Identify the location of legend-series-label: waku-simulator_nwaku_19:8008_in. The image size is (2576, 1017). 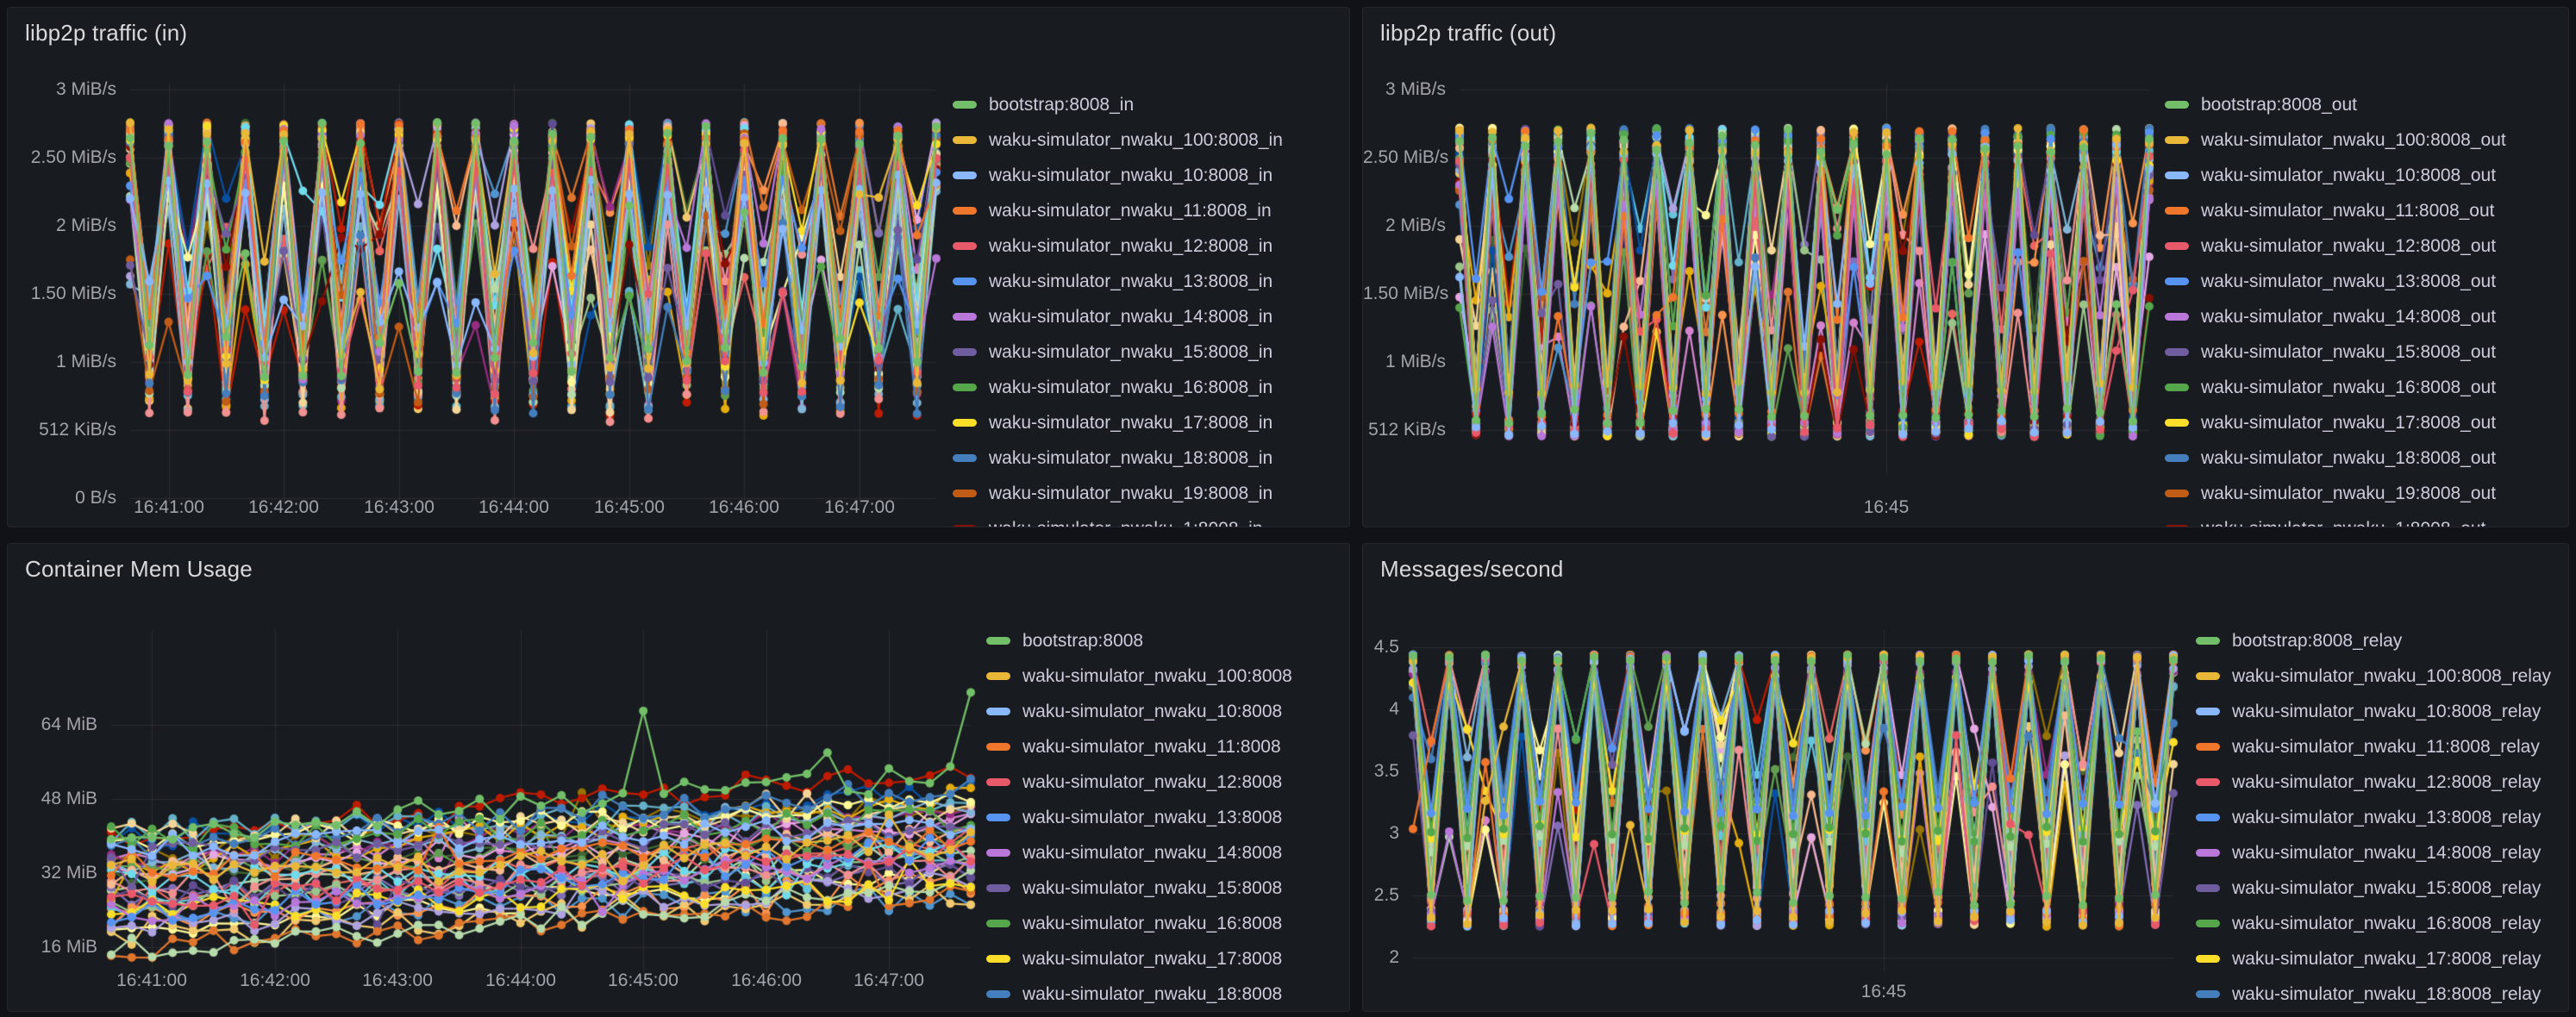
(1131, 493).